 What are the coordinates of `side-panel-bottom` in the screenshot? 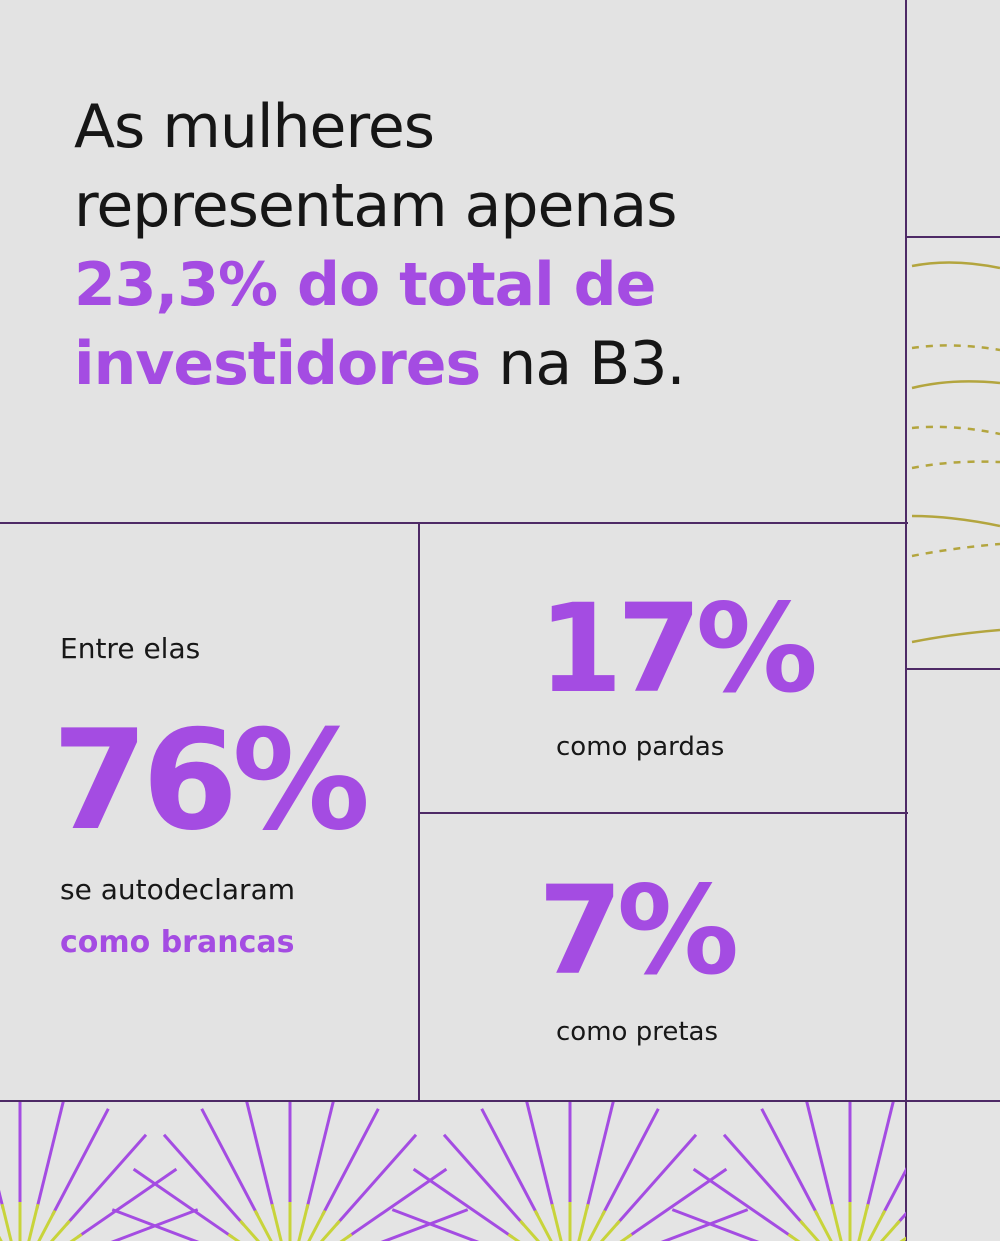 It's located at (954, 886).